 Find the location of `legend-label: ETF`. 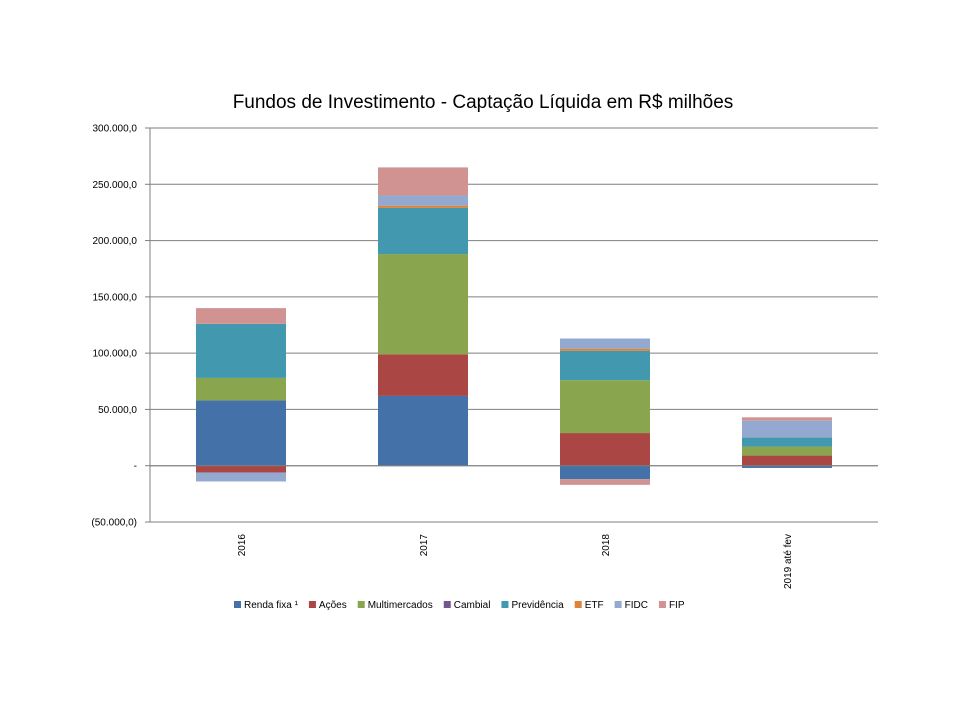

legend-label: ETF is located at coordinates (594, 605).